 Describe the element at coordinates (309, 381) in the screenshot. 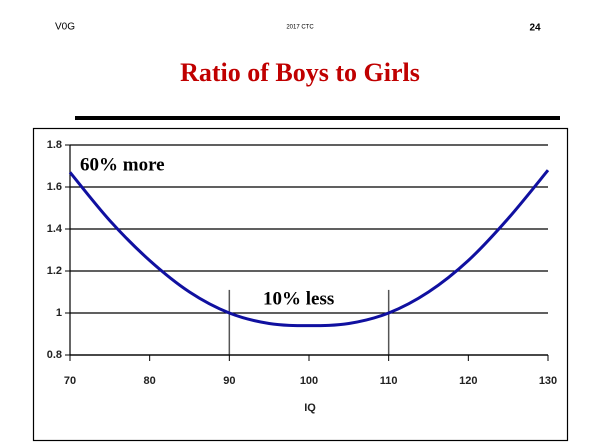

I see `x-tick-label: 100` at that location.